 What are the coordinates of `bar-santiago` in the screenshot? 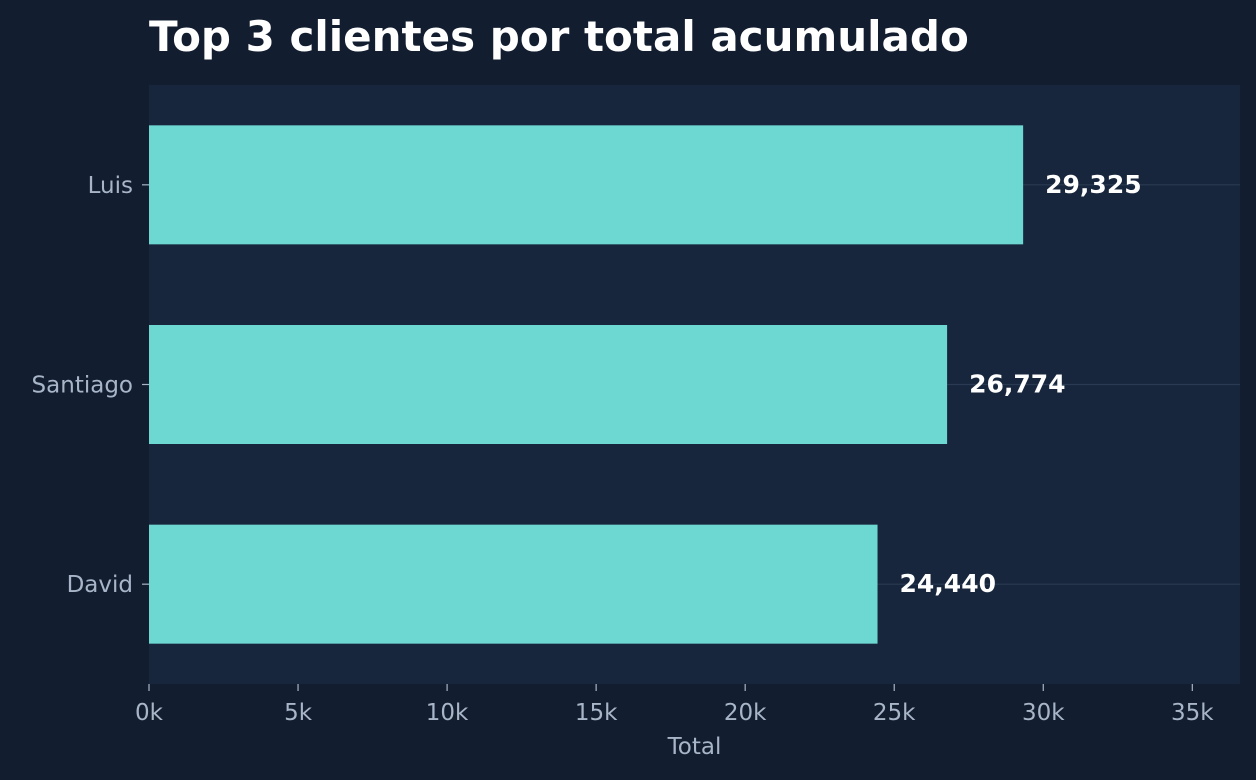 It's located at (548, 384).